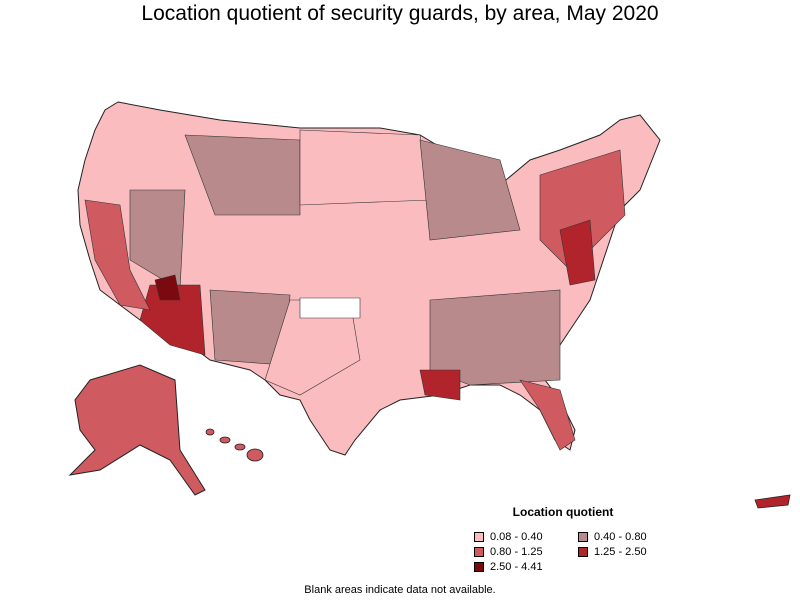 This screenshot has height=600, width=800. I want to click on region-mountain-west, so click(242, 175).